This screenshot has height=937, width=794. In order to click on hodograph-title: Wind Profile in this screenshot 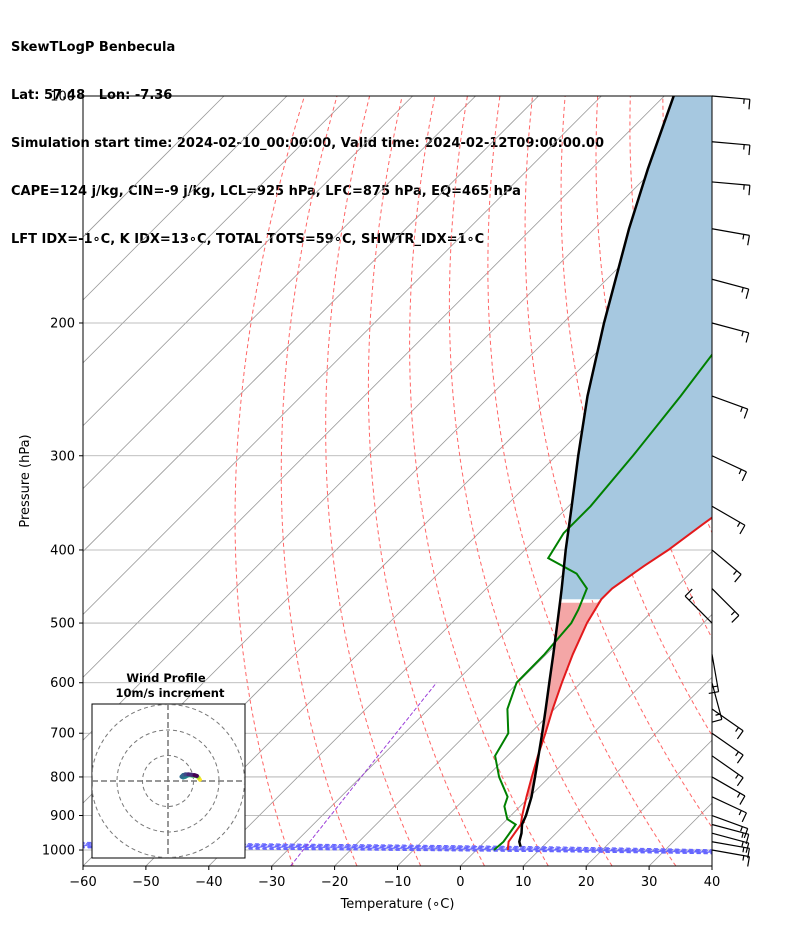, I will do `click(166, 678)`.